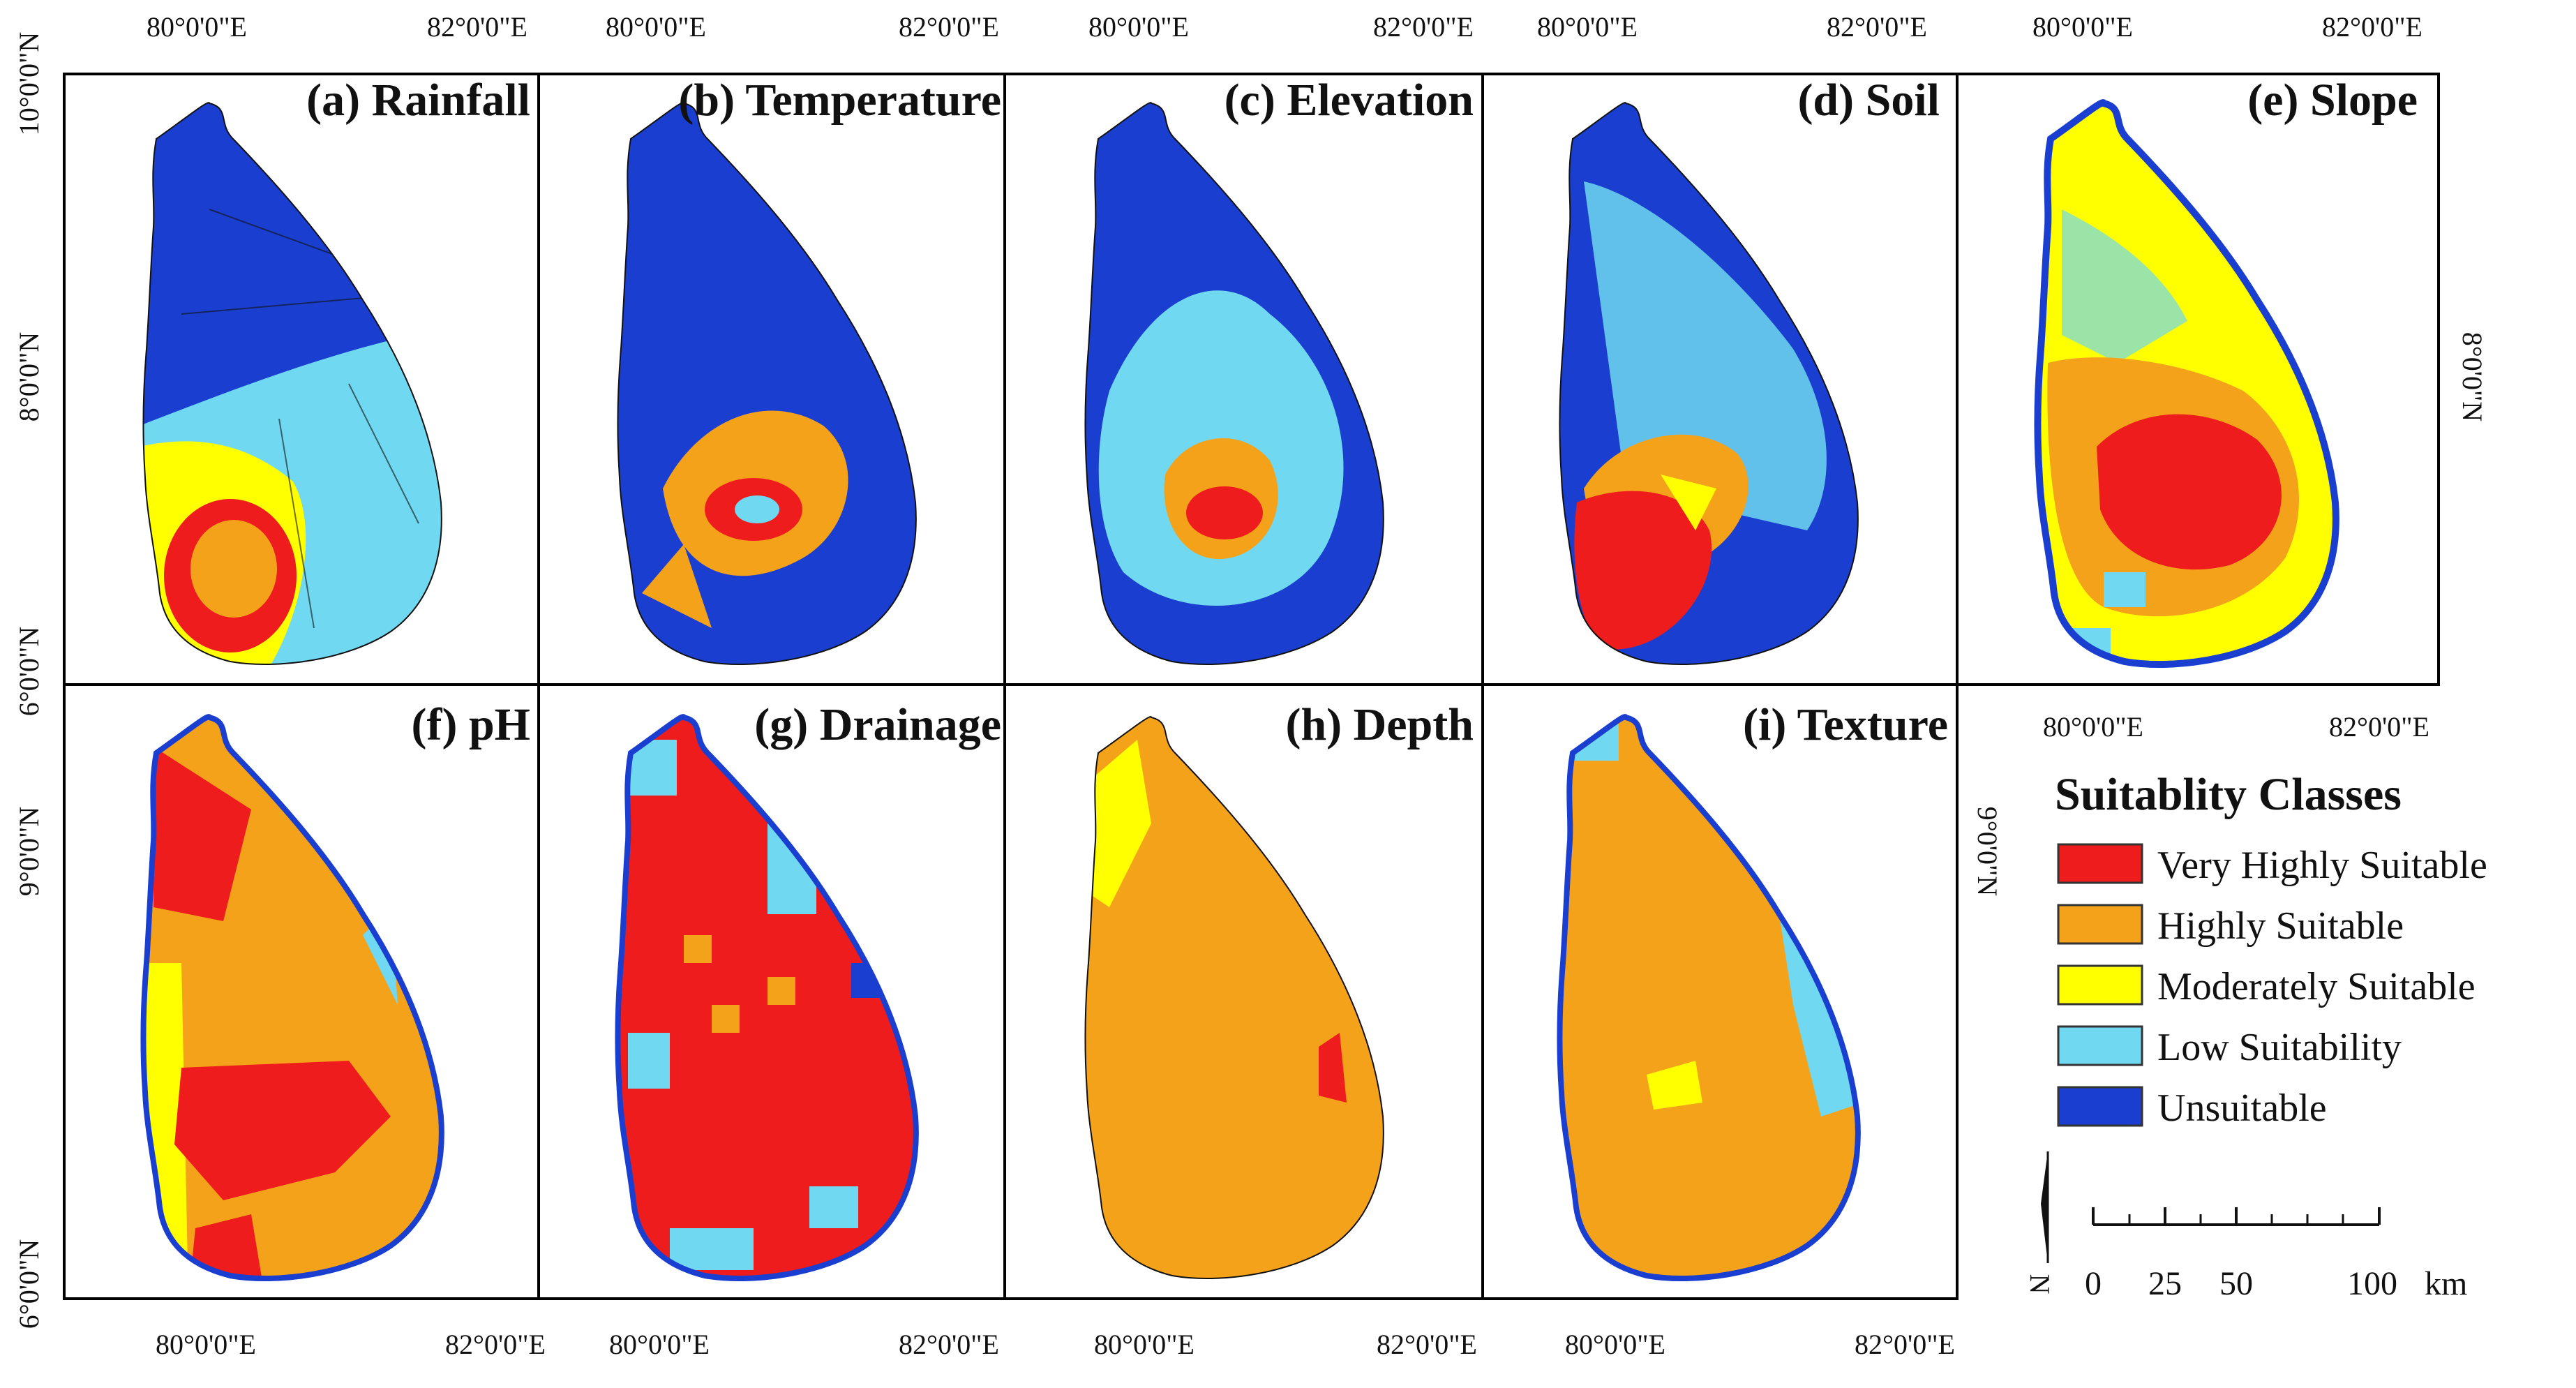  What do you see at coordinates (2242, 1108) in the screenshot?
I see `legend-label: Unsuitable` at bounding box center [2242, 1108].